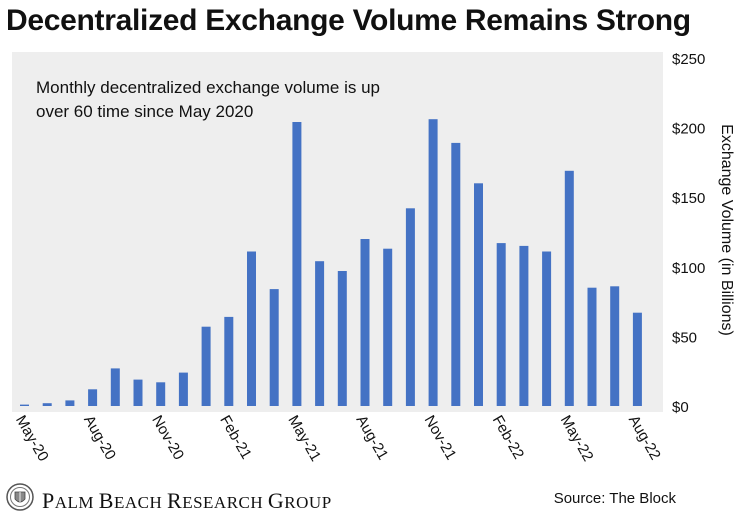 This screenshot has width=750, height=520. Describe the element at coordinates (644, 438) in the screenshot. I see `x-tick-label: Aug-22` at that location.